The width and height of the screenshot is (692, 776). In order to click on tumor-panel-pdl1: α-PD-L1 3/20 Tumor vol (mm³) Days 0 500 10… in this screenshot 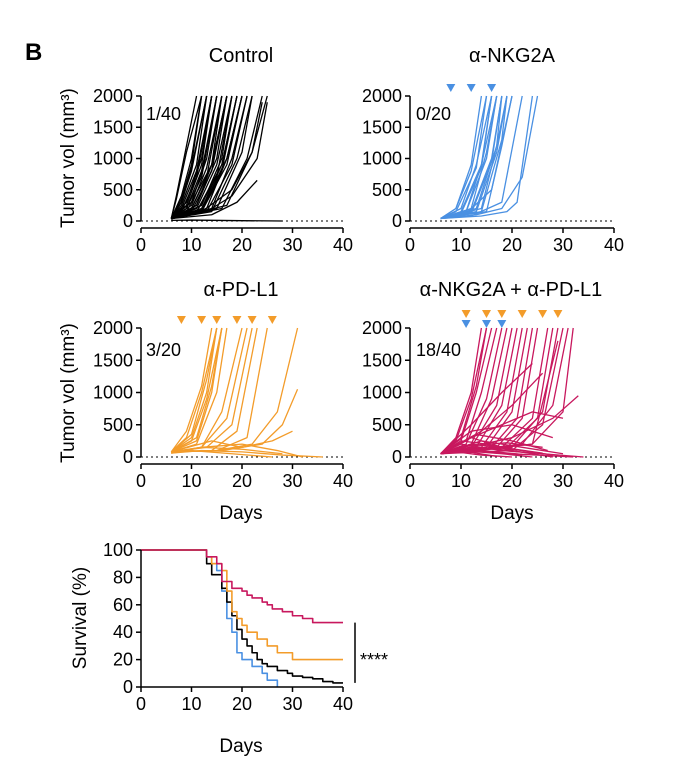, I will do `click(205, 401)`.